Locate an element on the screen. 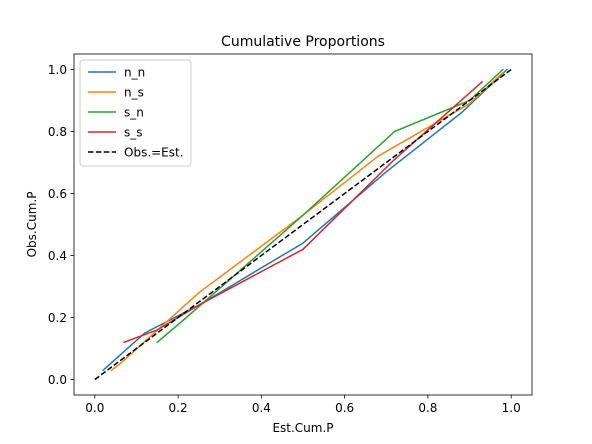  y-axis-ticks: 0.0 0.2 0.4 0.6 0.8 1.0 is located at coordinates (61, 225).